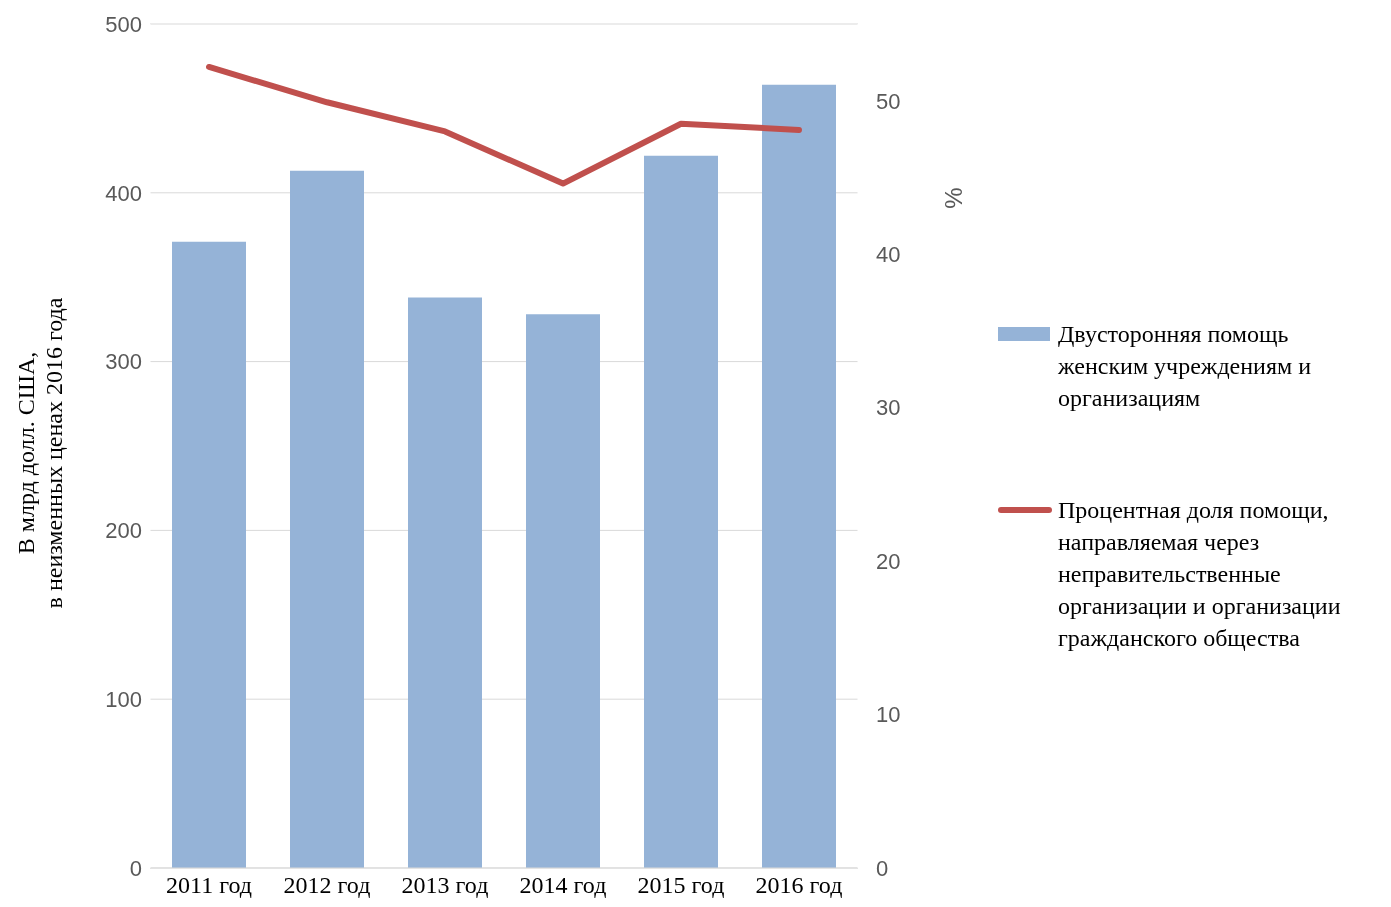 This screenshot has width=1391, height=907. I want to click on y2-axis-title: %, so click(953, 198).